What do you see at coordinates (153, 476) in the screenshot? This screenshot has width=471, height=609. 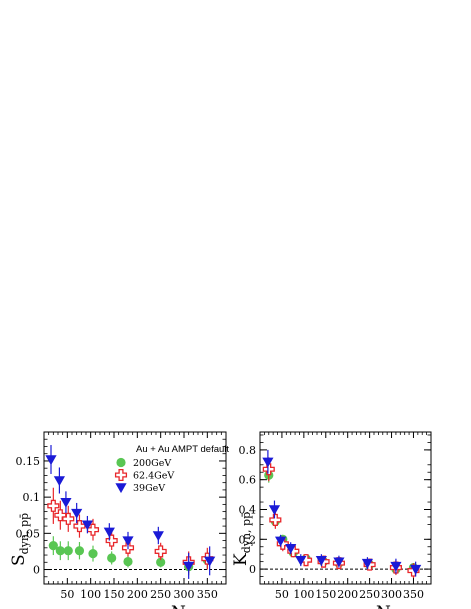 I see `legend-entry: 62.4GeV` at bounding box center [153, 476].